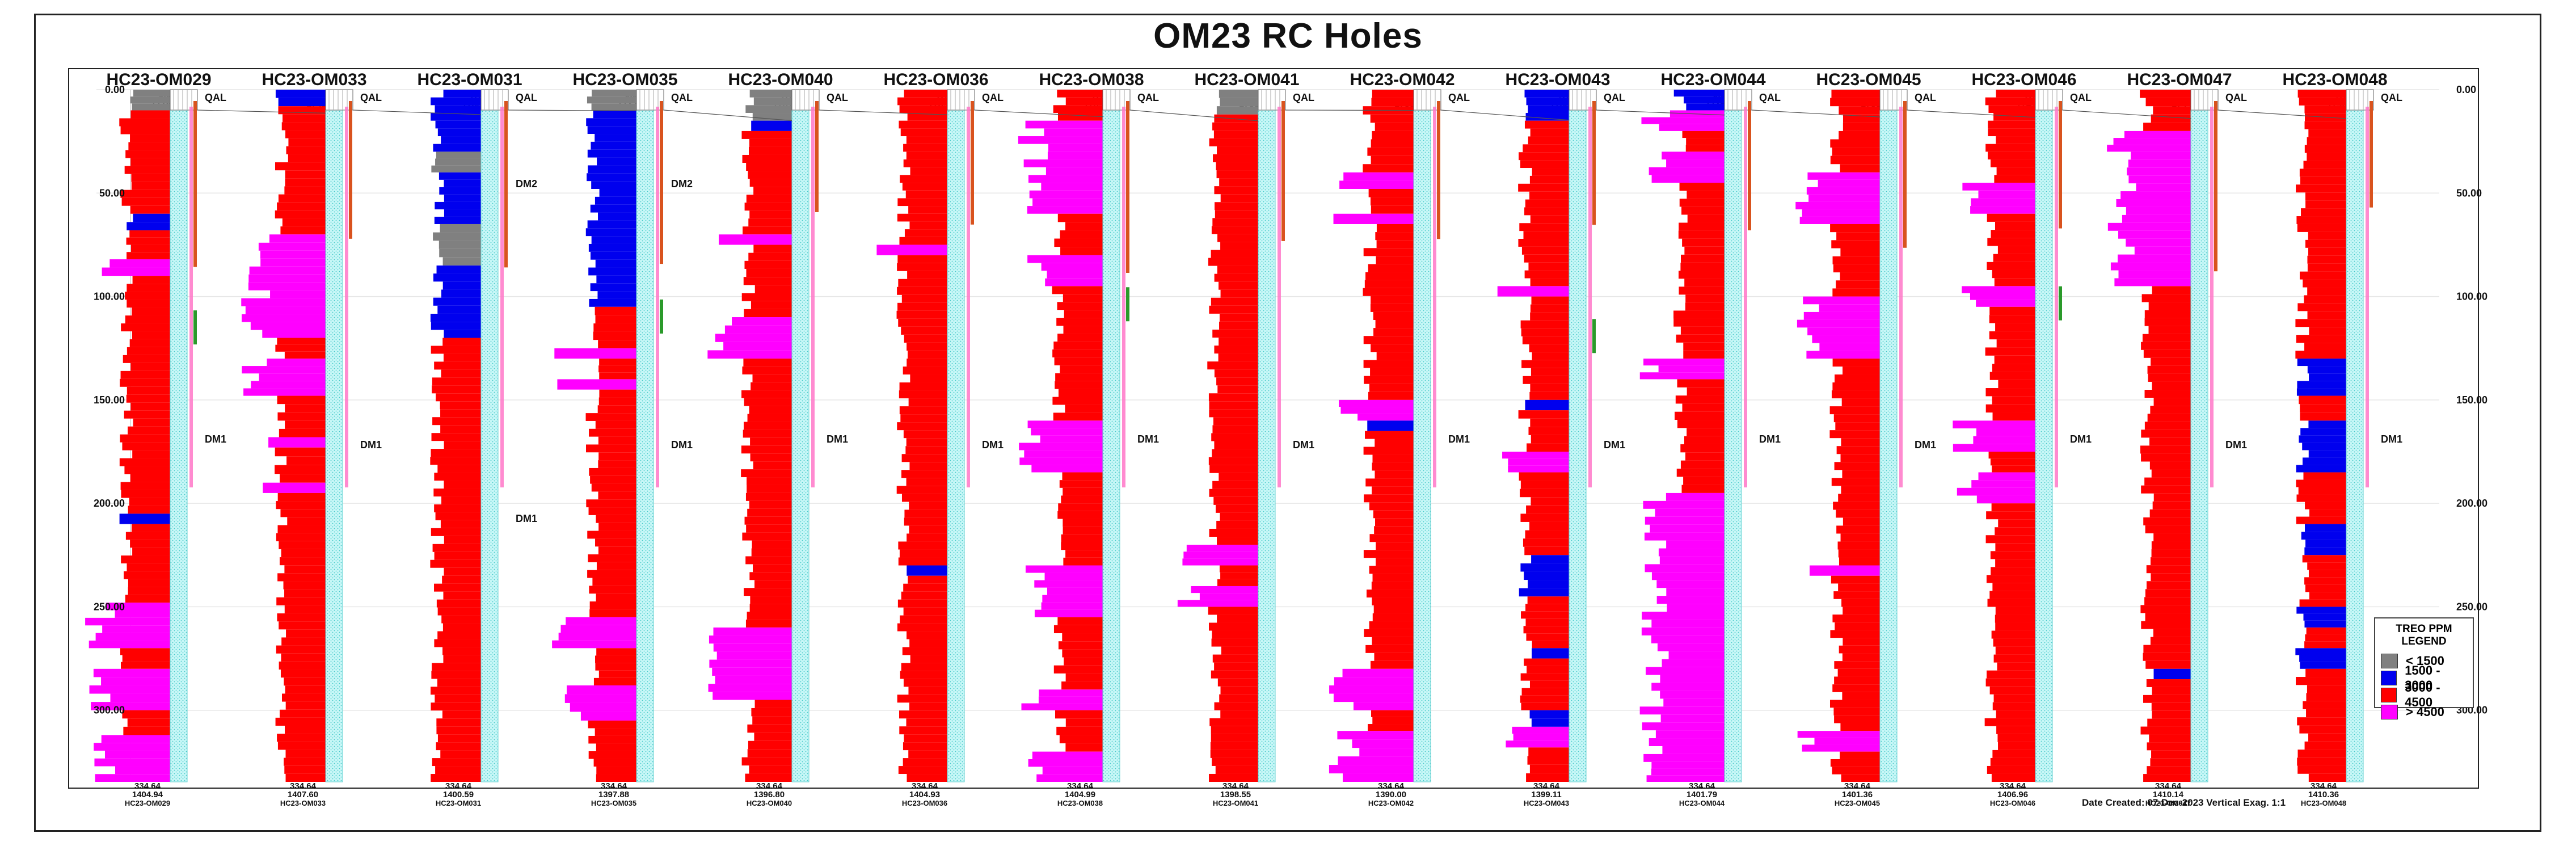 This screenshot has height=846, width=2576. Describe the element at coordinates (2023, 80) in the screenshot. I see `hole-name: HC23-OM046` at that location.